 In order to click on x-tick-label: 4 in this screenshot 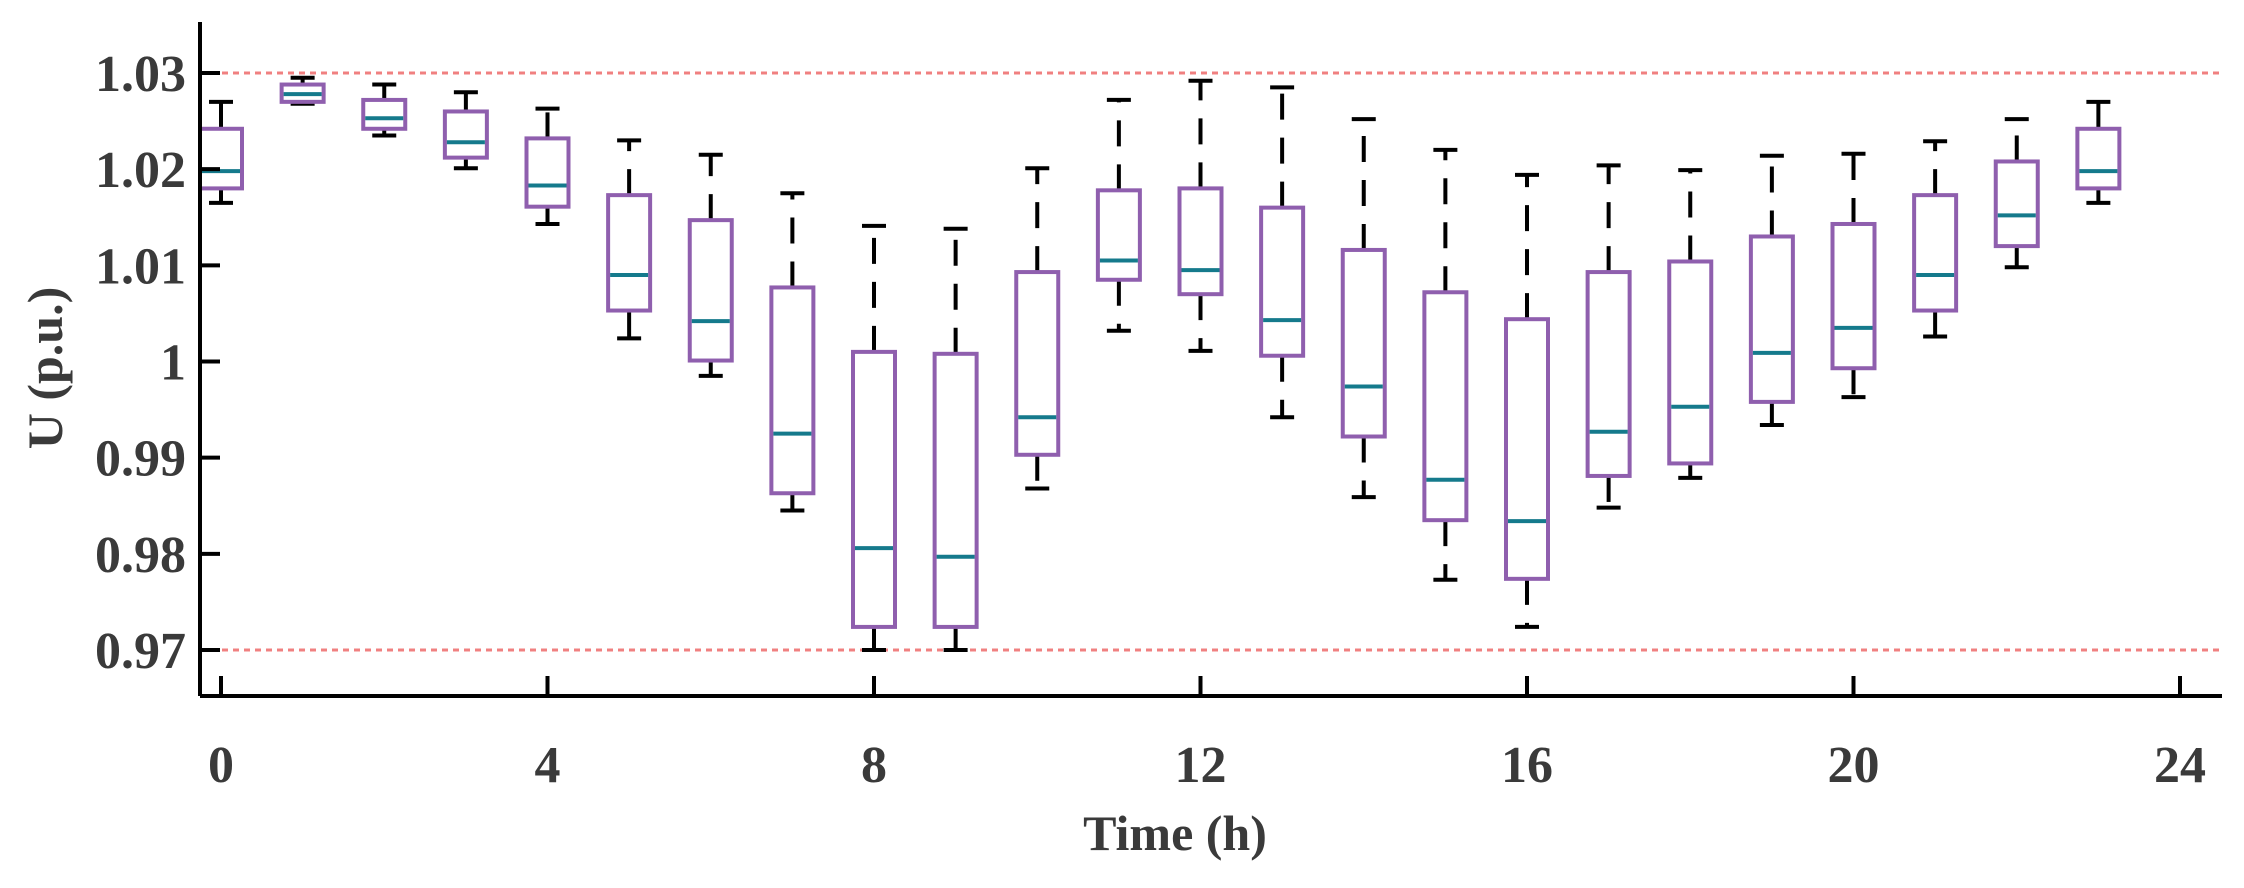, I will do `click(548, 765)`.